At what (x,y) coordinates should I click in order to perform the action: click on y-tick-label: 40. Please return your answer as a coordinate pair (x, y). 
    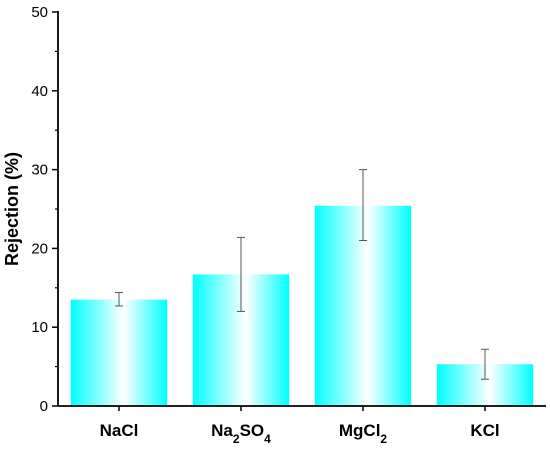
    Looking at the image, I should click on (39, 91).